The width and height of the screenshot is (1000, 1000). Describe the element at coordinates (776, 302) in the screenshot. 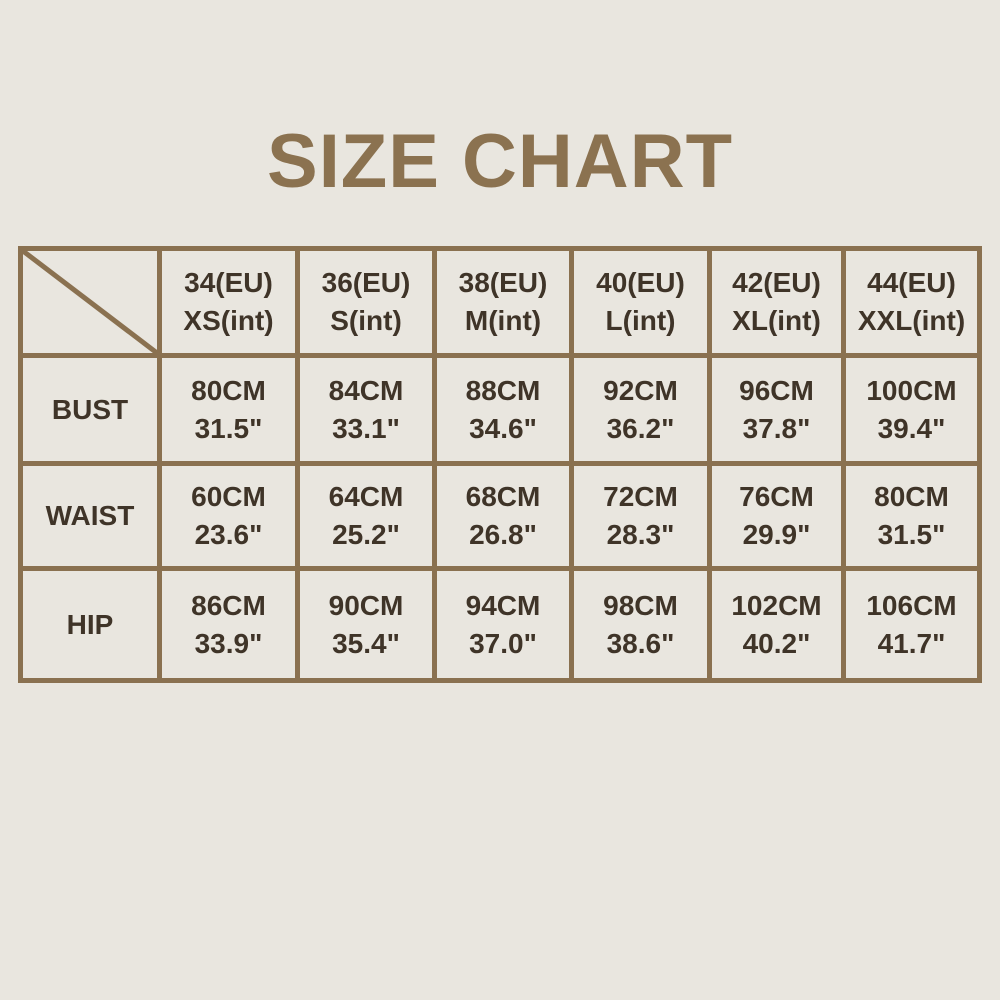

I see `column-header: 42(EU) XL(int)` at that location.